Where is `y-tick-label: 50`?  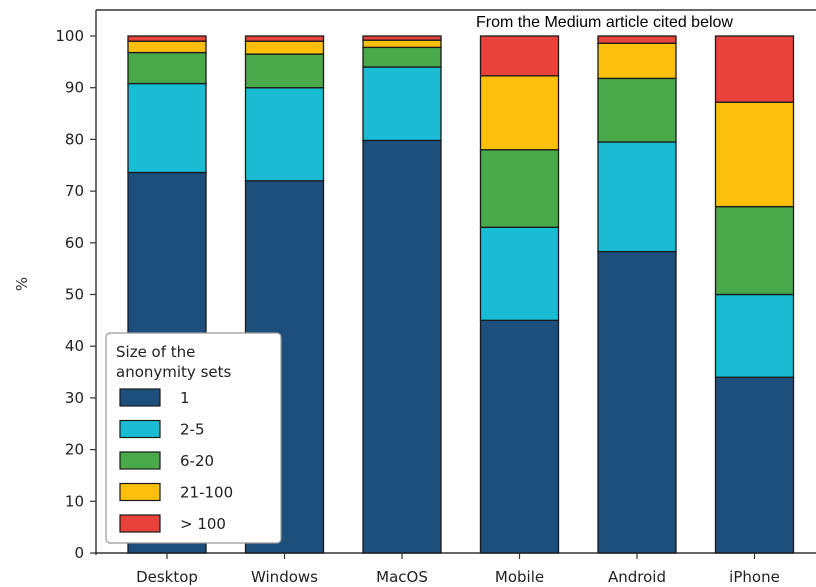
y-tick-label: 50 is located at coordinates (74, 295).